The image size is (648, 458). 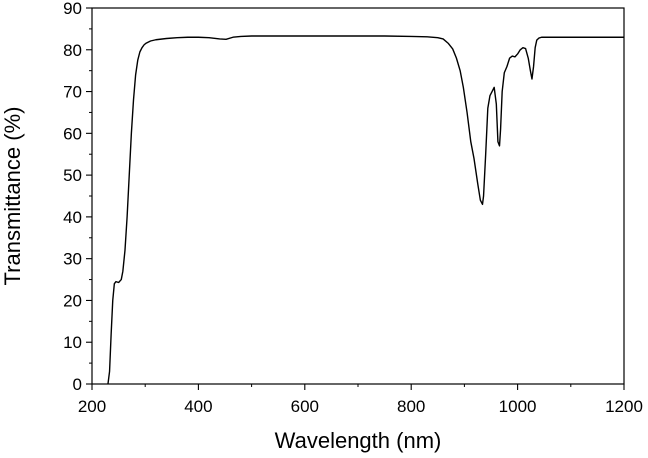 I want to click on x-tick-label: 1000, so click(x=518, y=406).